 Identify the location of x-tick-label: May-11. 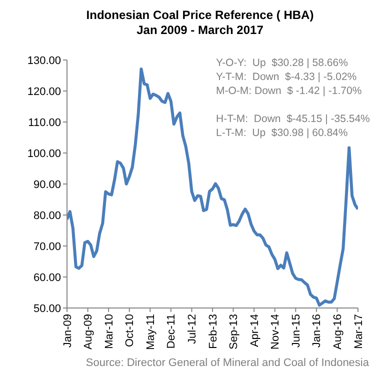
(150, 332).